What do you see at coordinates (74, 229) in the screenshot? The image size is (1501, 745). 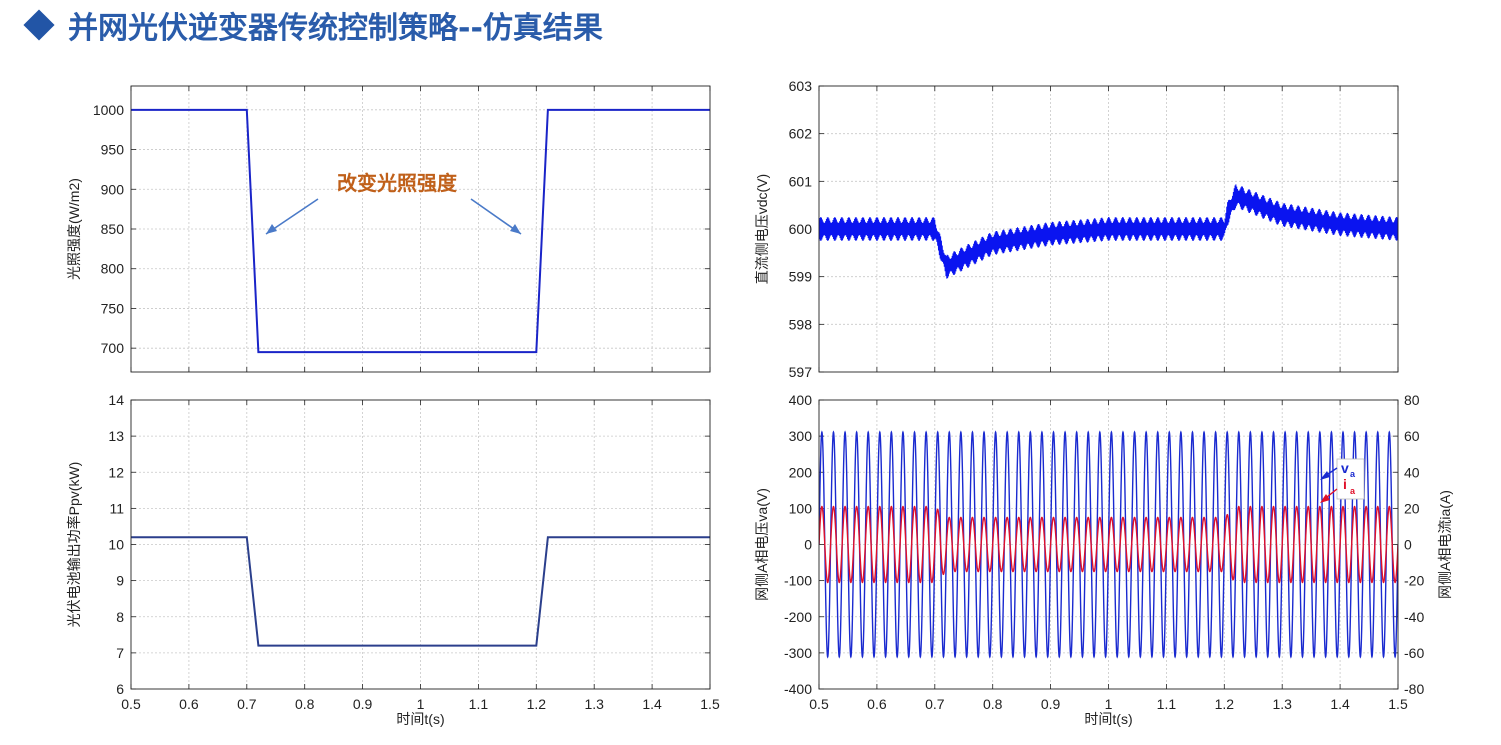 I see `y-axis-label: 光照强度(W/m2)` at bounding box center [74, 229].